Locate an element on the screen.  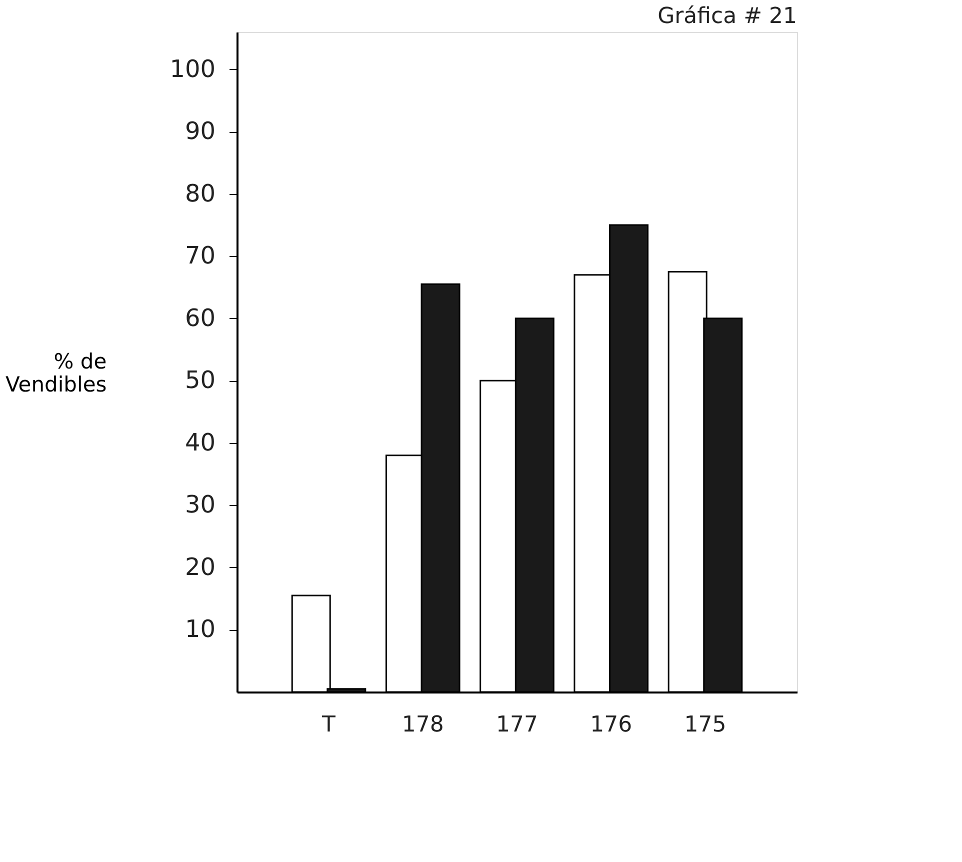
y-tick-label: 40 is located at coordinates (200, 442).